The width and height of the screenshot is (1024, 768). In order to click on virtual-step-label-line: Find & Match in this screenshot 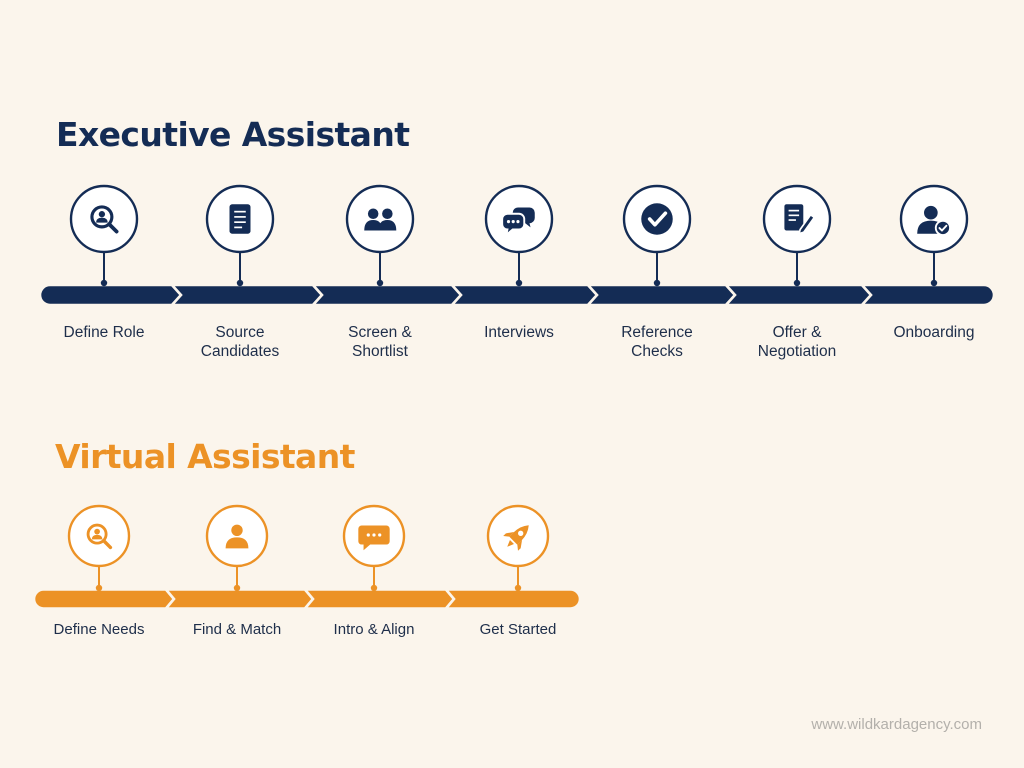, I will do `click(237, 629)`.